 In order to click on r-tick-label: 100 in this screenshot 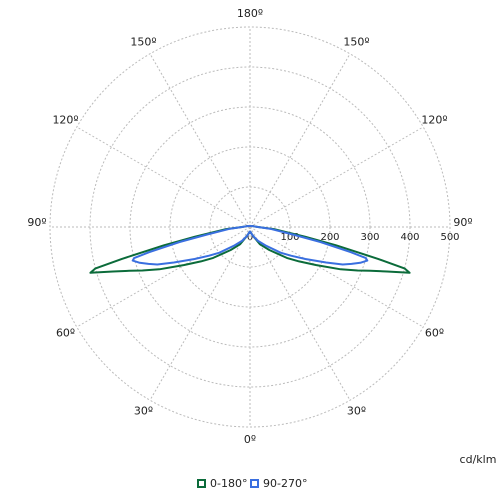, I will do `click(289, 237)`.